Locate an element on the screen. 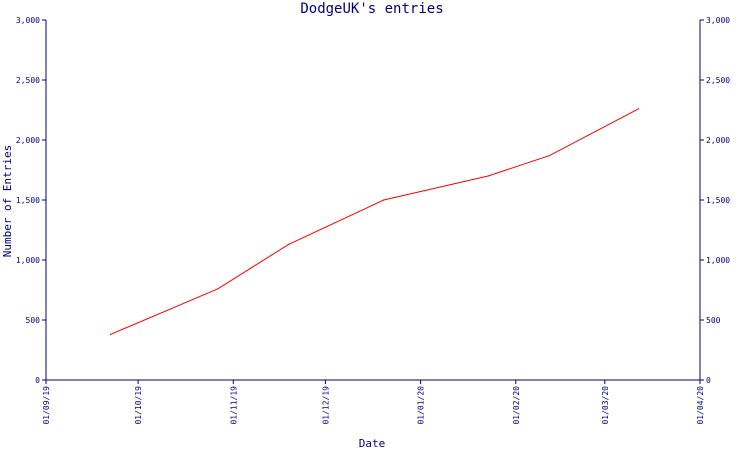 Image resolution: width=750 pixels, height=450 pixels. y-tick-label-left: 1,000 is located at coordinates (28, 260).